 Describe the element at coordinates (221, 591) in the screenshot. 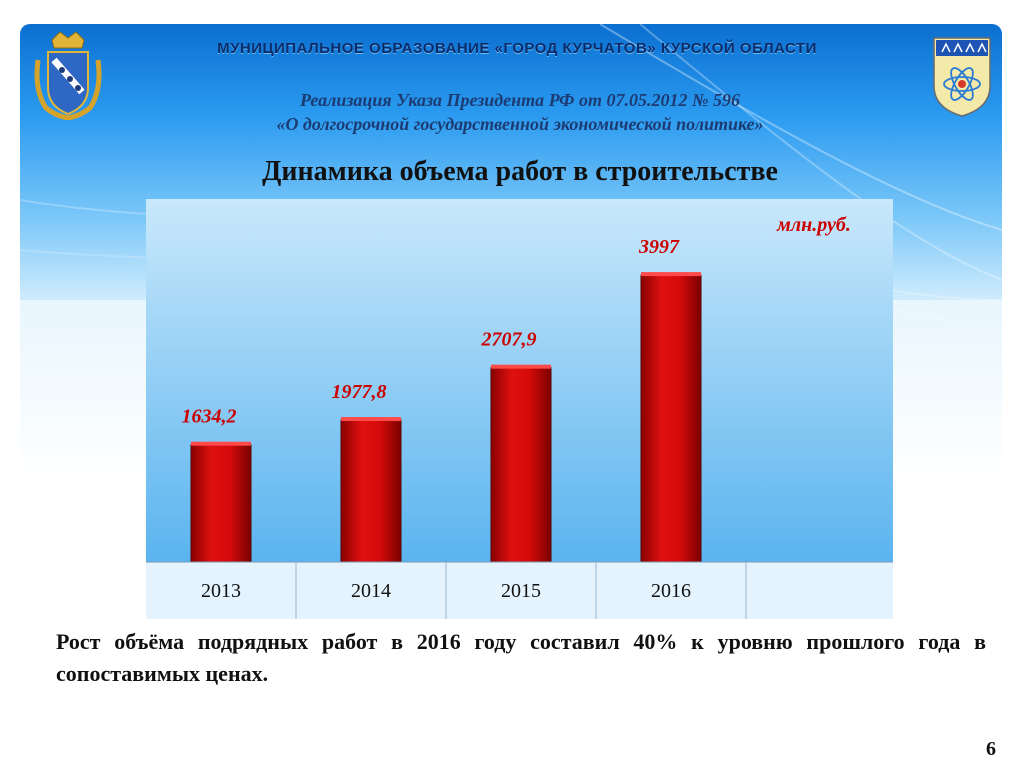

I see `category-label-2013: 2013` at that location.